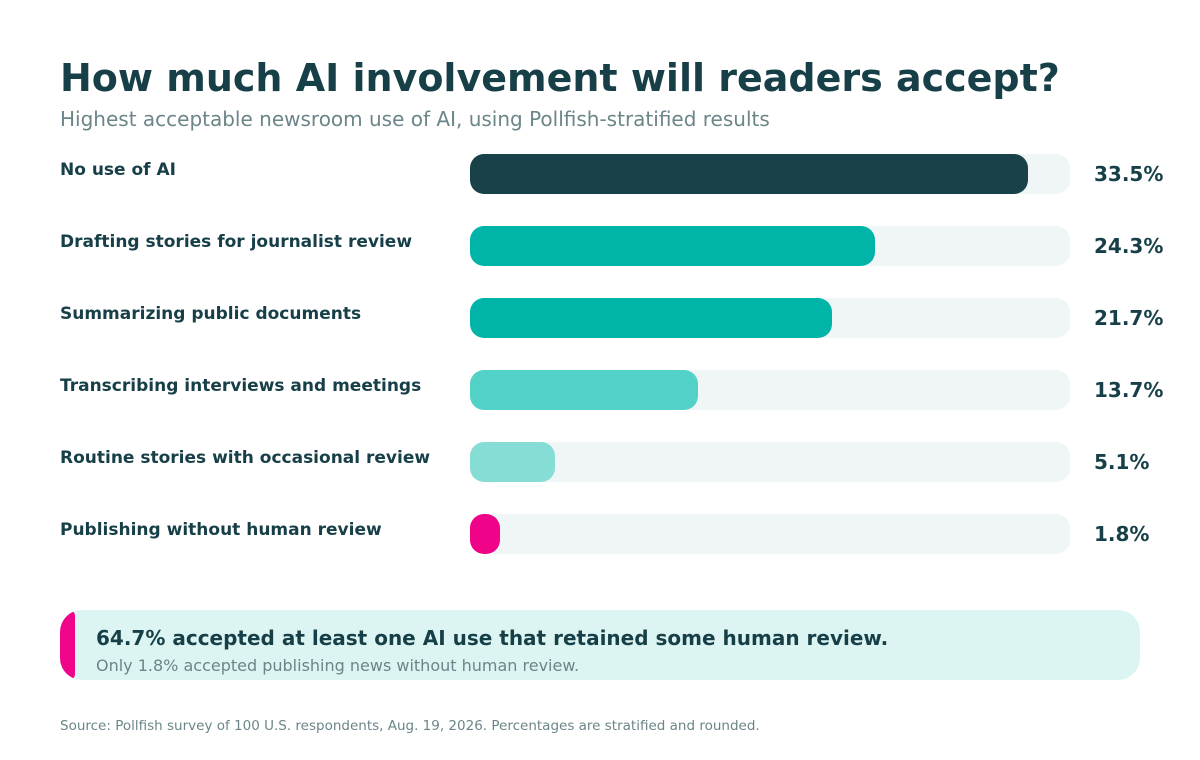 Image resolution: width=1200 pixels, height=760 pixels. What do you see at coordinates (1122, 462) in the screenshot?
I see `bar-value-label: 5.1%` at bounding box center [1122, 462].